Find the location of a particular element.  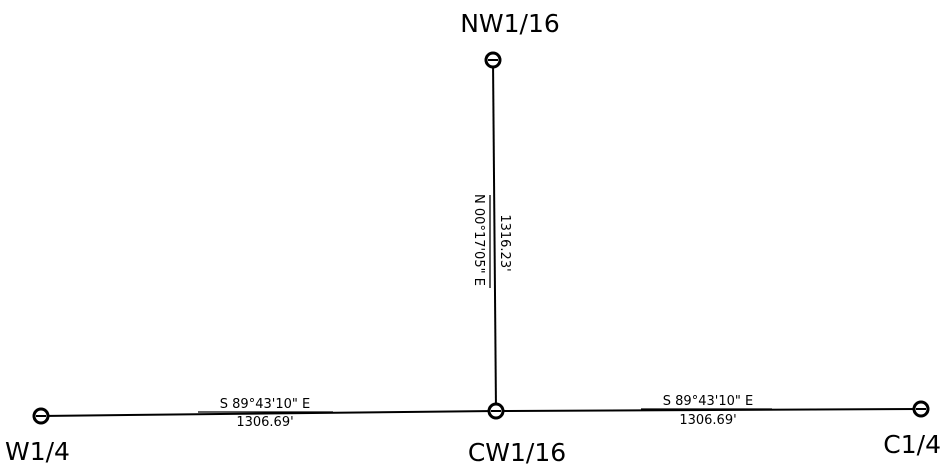

label-c14: C1/4 is located at coordinates (912, 444).